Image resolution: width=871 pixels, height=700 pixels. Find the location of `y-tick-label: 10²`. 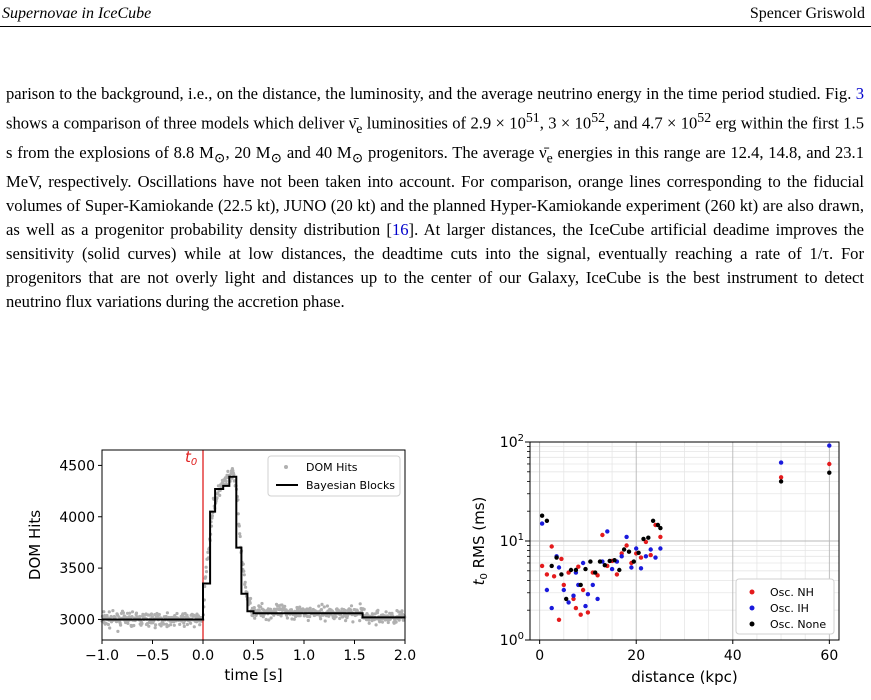

y-tick-label: 10² is located at coordinates (512, 442).